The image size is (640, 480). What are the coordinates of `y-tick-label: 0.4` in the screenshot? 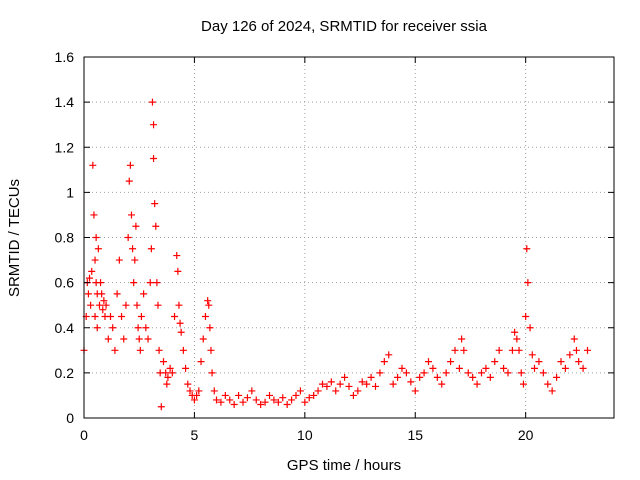 It's located at (65, 328).